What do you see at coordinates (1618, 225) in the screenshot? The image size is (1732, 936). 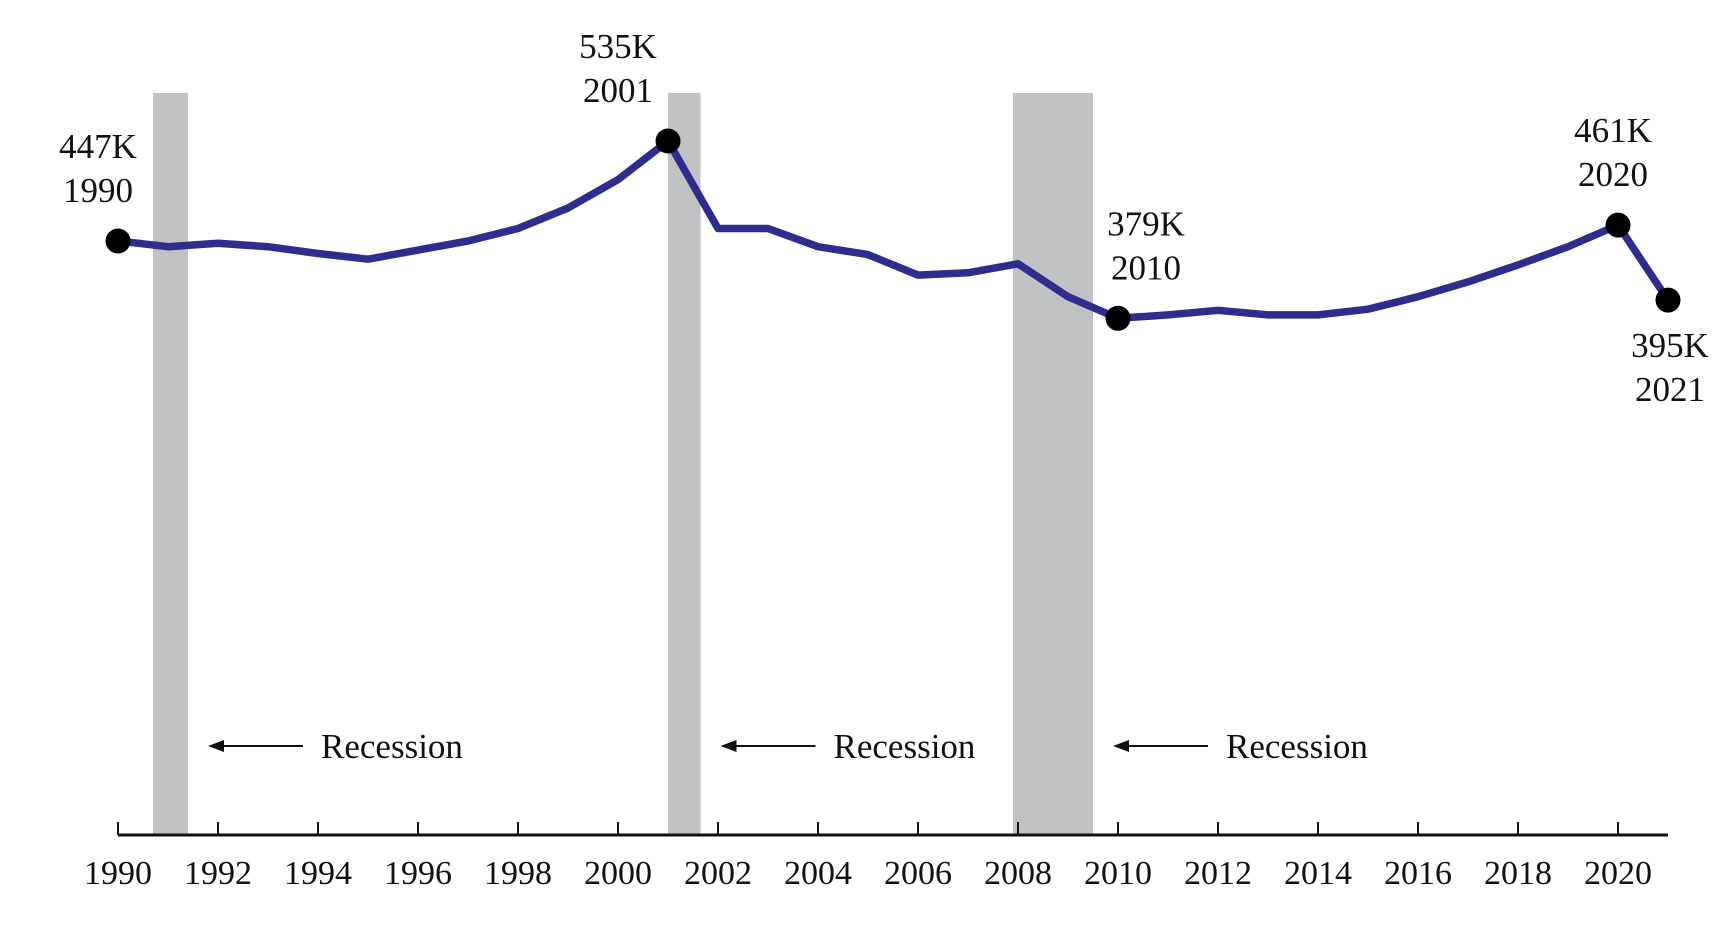 I see `point-marker-2020` at bounding box center [1618, 225].